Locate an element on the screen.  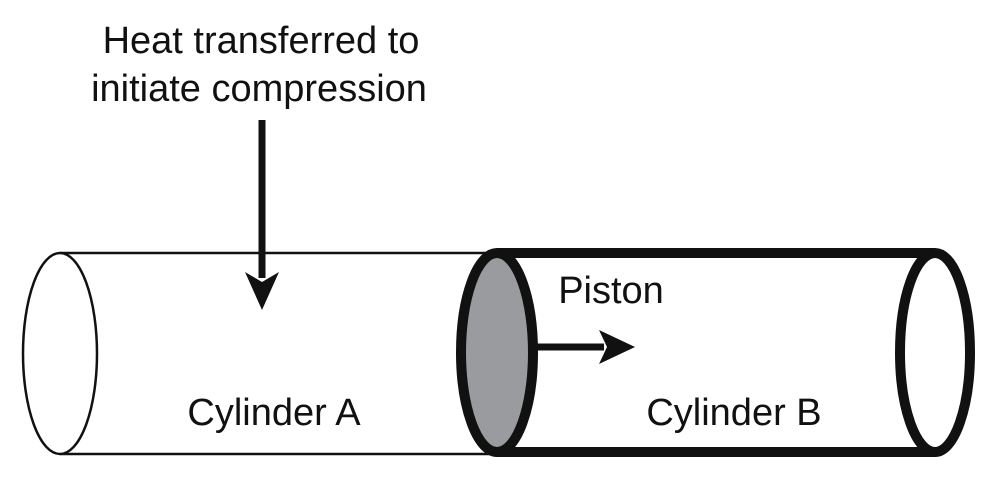
cylinder-a-left-end is located at coordinates (60, 353).